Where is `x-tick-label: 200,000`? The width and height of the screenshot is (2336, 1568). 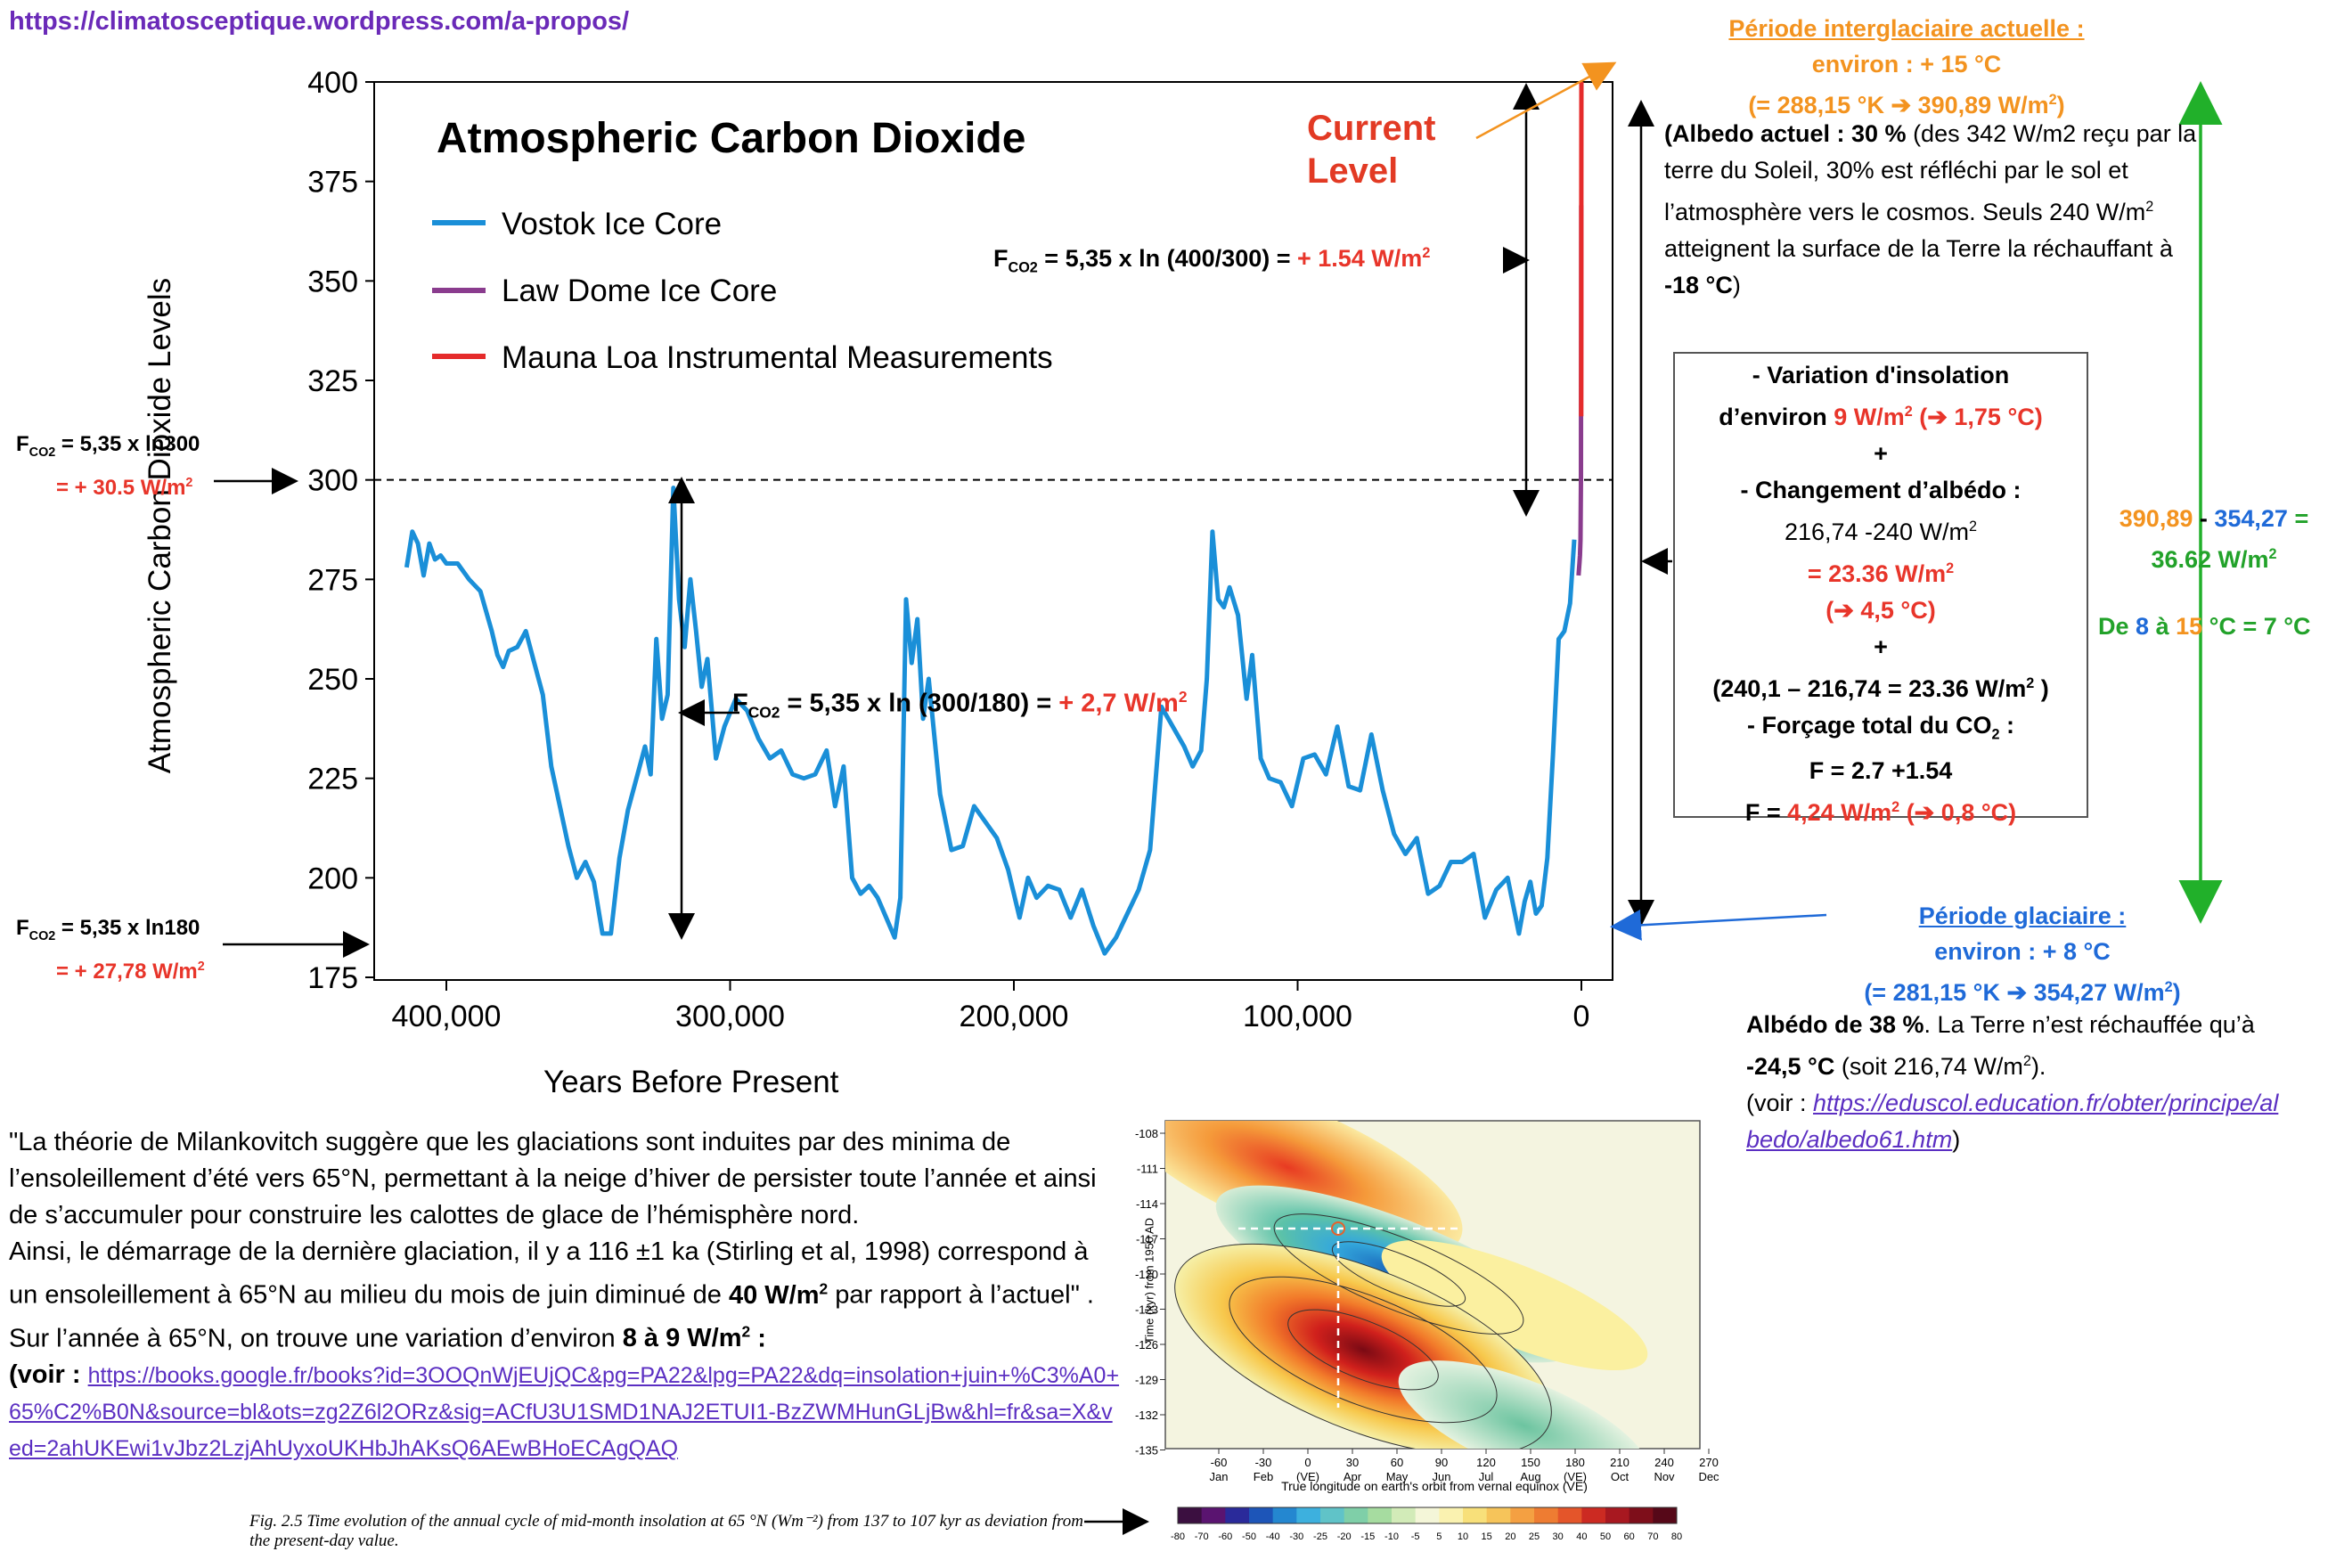 x-tick-label: 200,000 is located at coordinates (1015, 1016).